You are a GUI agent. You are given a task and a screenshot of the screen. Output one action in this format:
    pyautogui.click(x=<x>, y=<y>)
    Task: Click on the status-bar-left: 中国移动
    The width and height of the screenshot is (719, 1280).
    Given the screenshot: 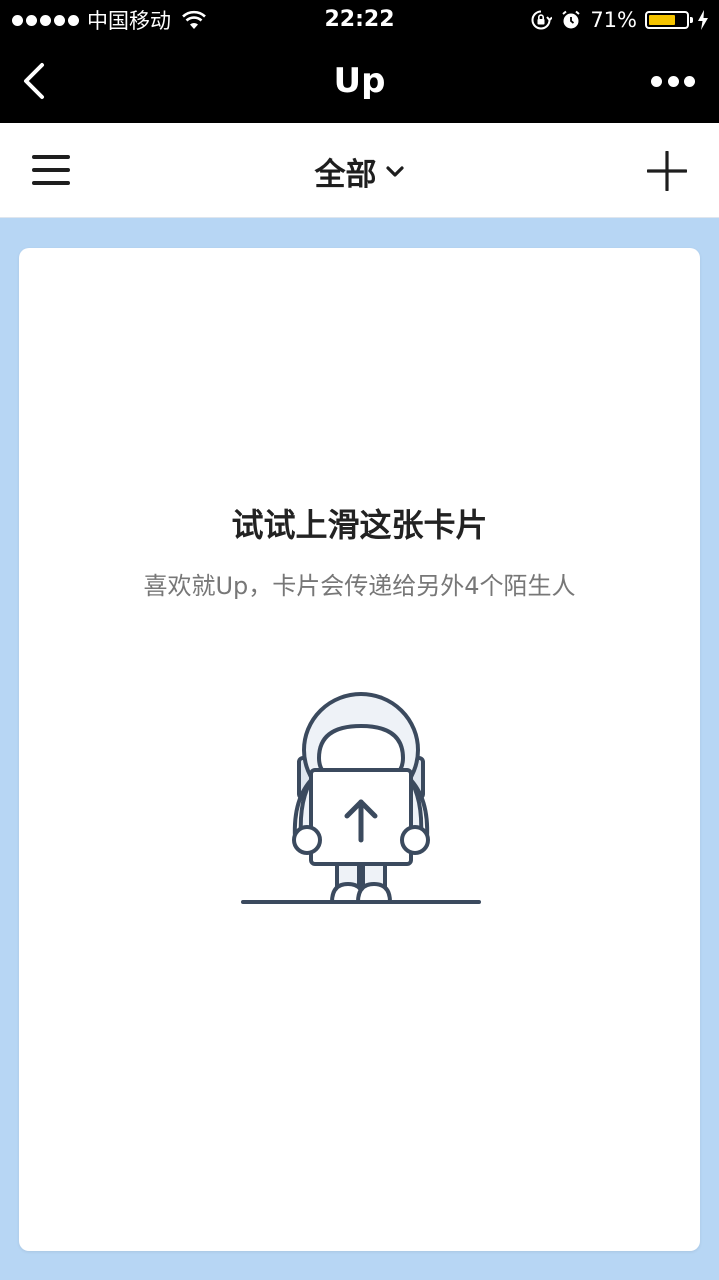 What is the action you would take?
    pyautogui.click(x=109, y=20)
    